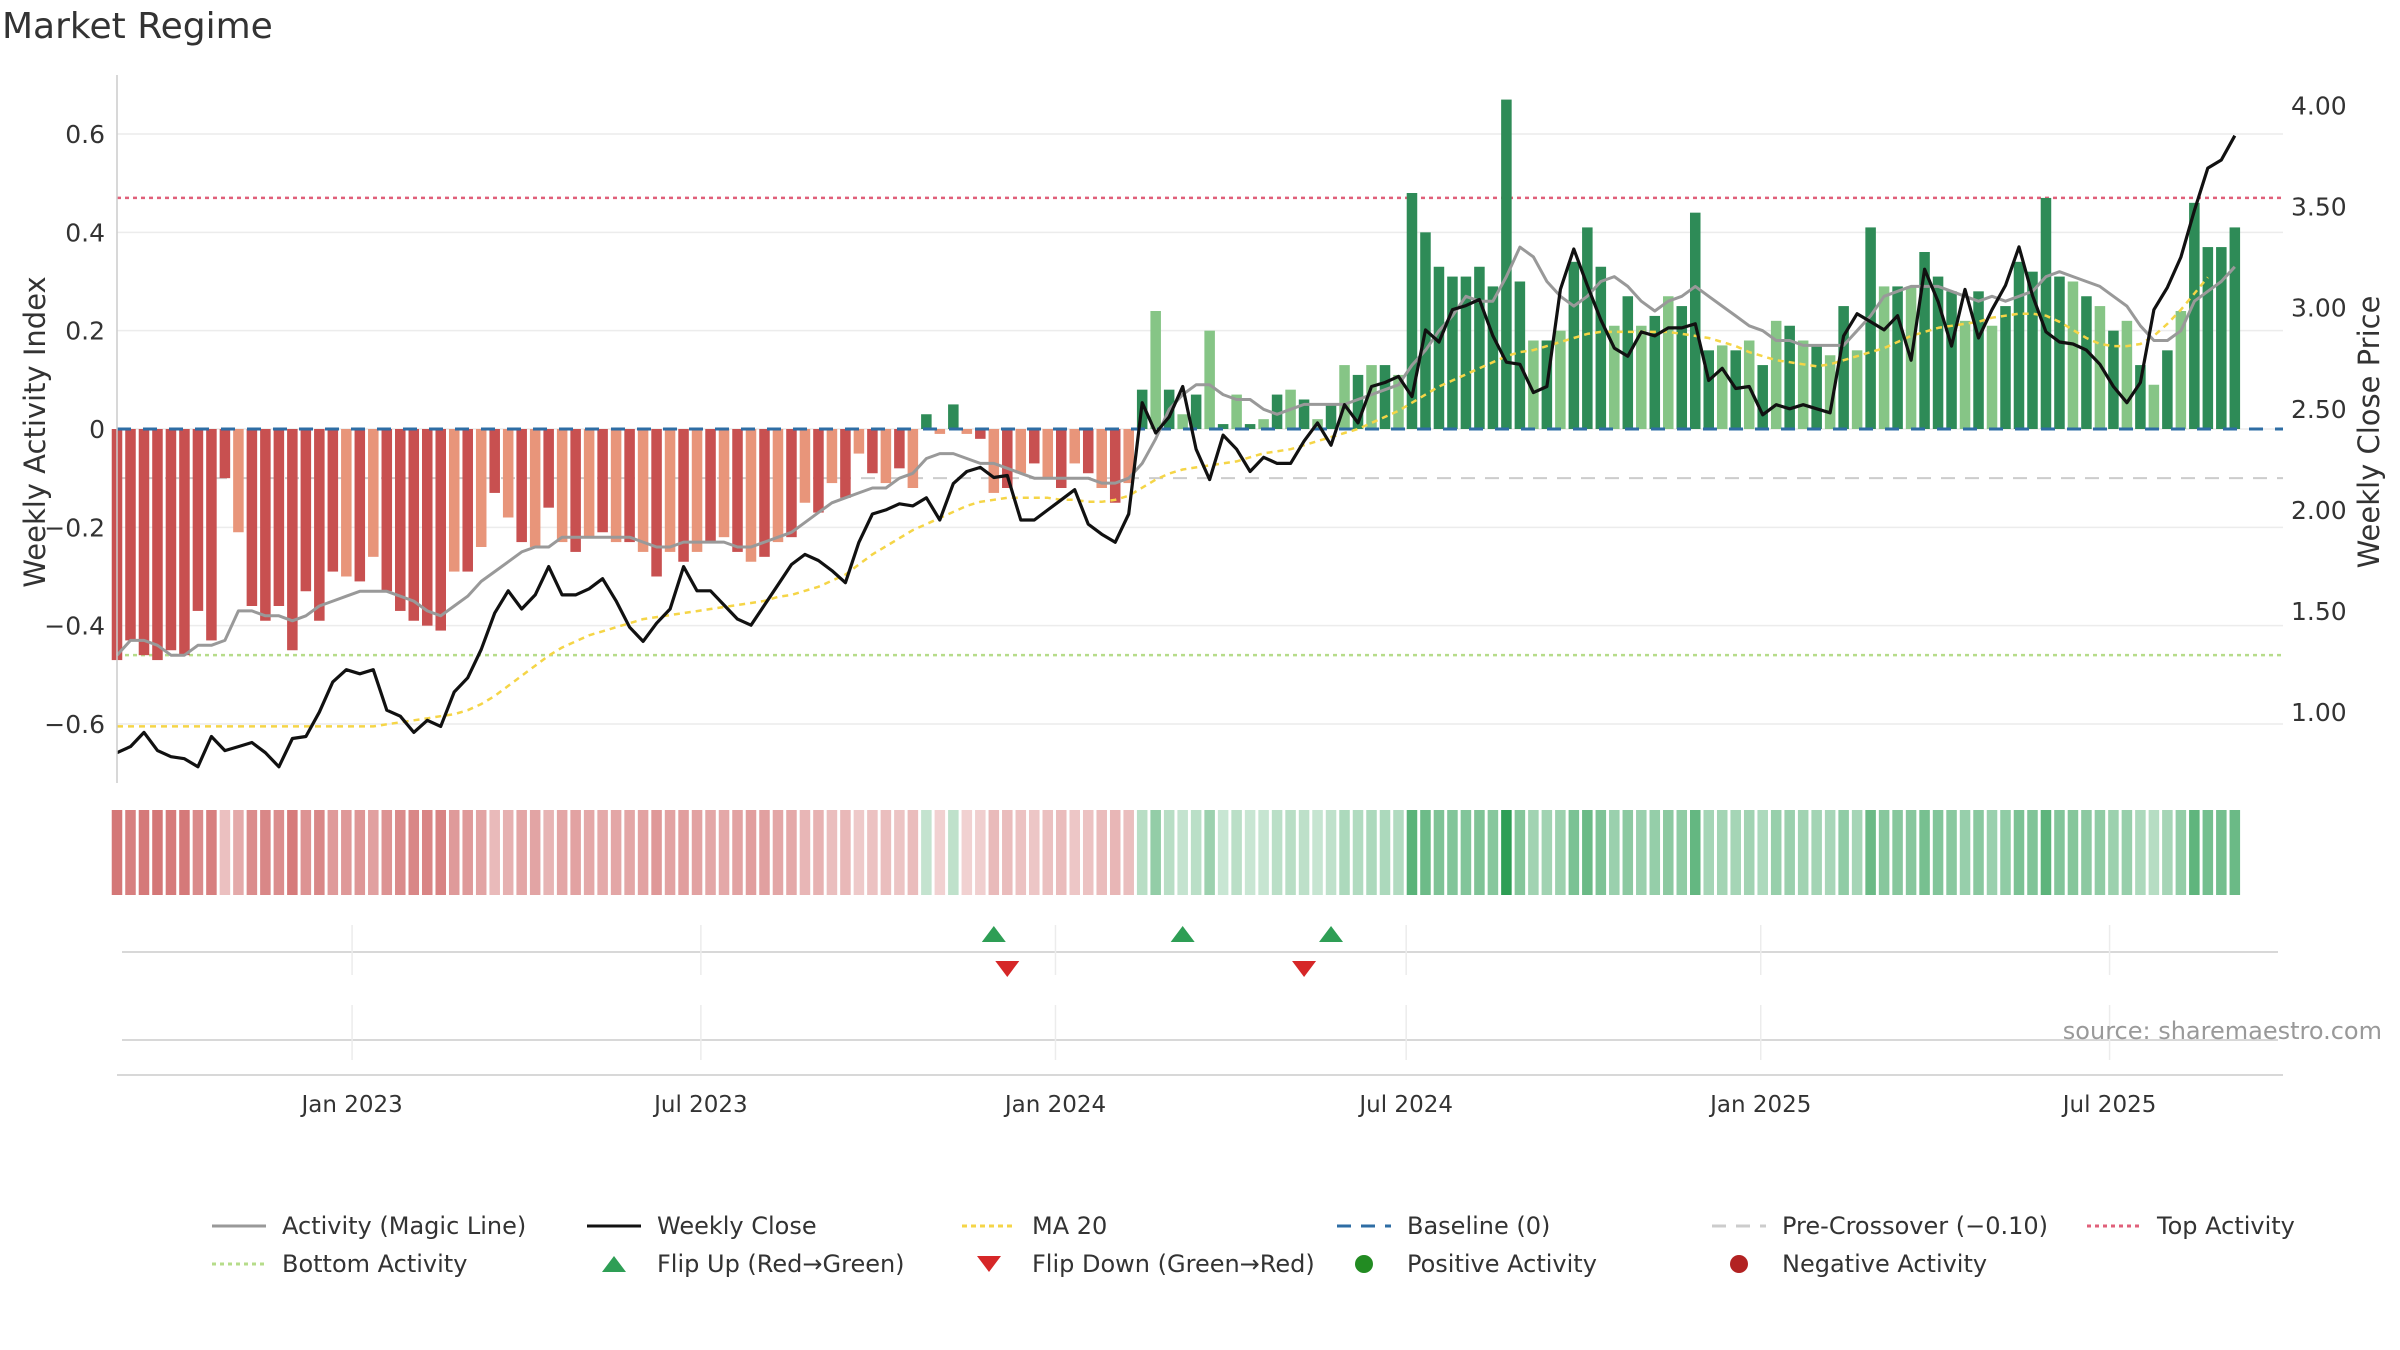 This screenshot has width=2400, height=1350. I want to click on x-tick-label: Jan 2023, so click(350, 1105).